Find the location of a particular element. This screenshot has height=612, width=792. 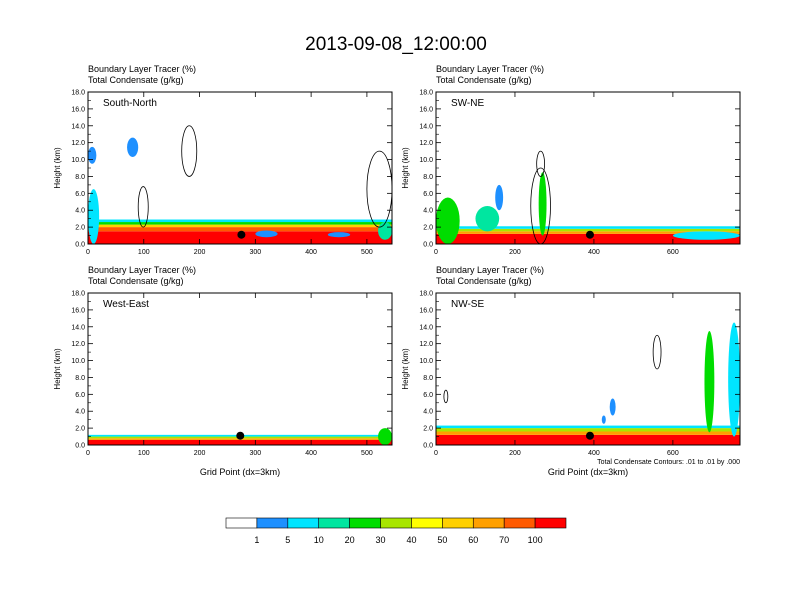

colorbar-label: 70 is located at coordinates (504, 540).